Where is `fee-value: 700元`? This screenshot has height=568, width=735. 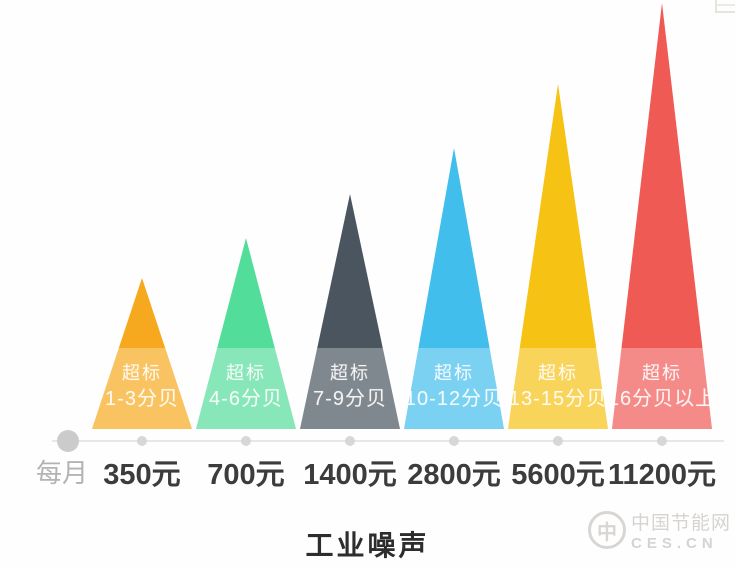
fee-value: 700元 is located at coordinates (246, 475).